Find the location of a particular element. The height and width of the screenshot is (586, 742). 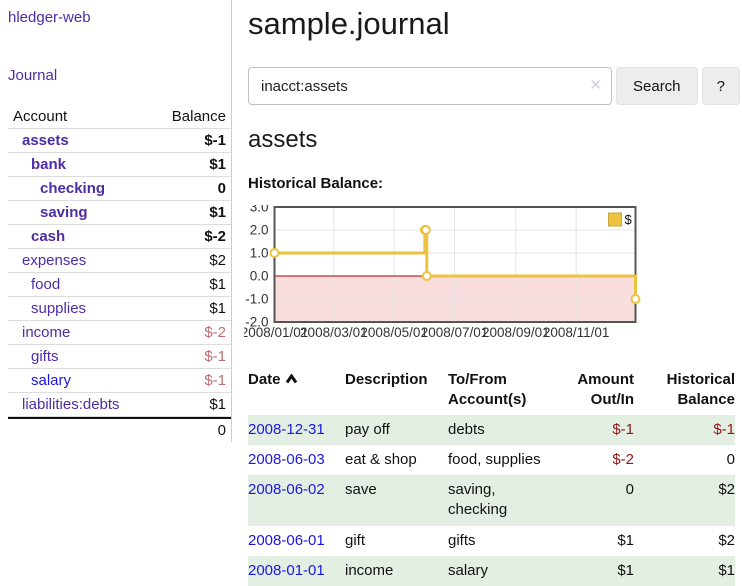

col-header-balance: Historical Balance is located at coordinates (688, 391).